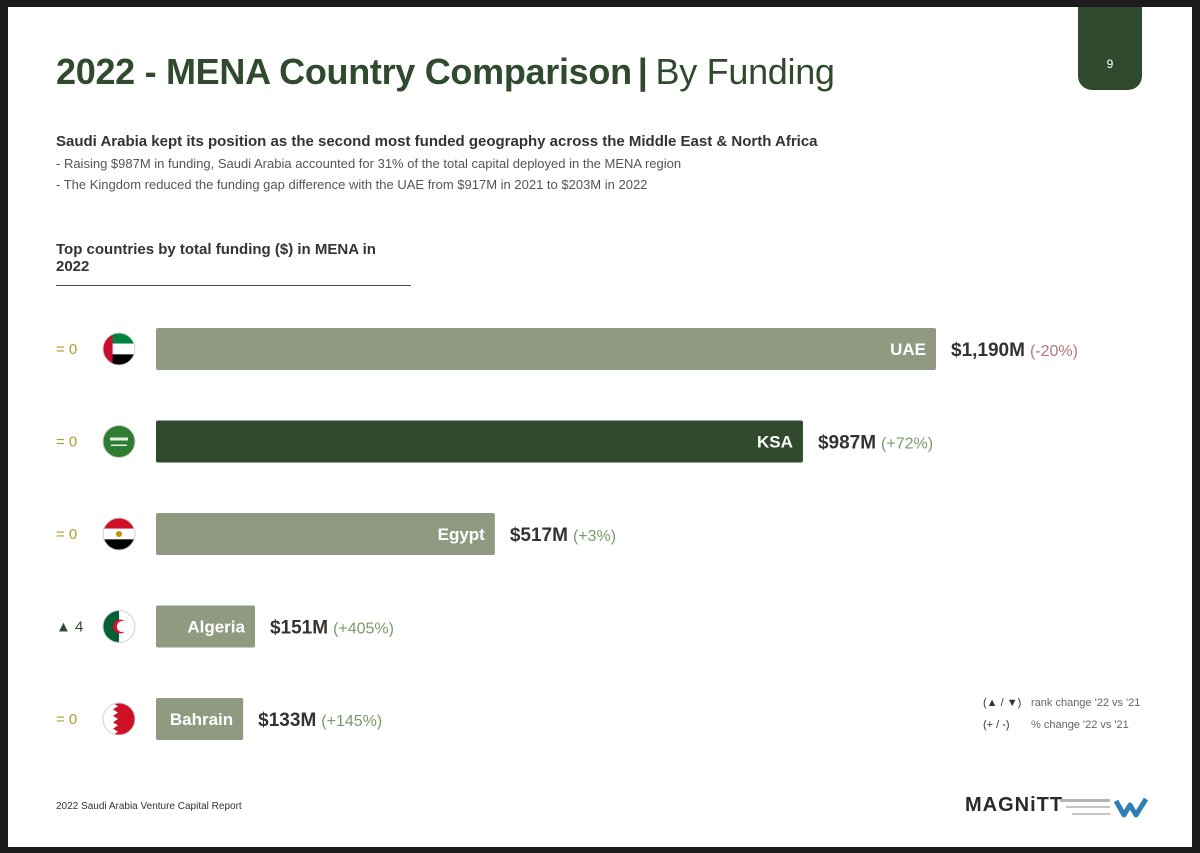 This screenshot has width=1200, height=853. I want to click on footer-note: 2022 Saudi Arabia Venture Capital Report, so click(149, 806).